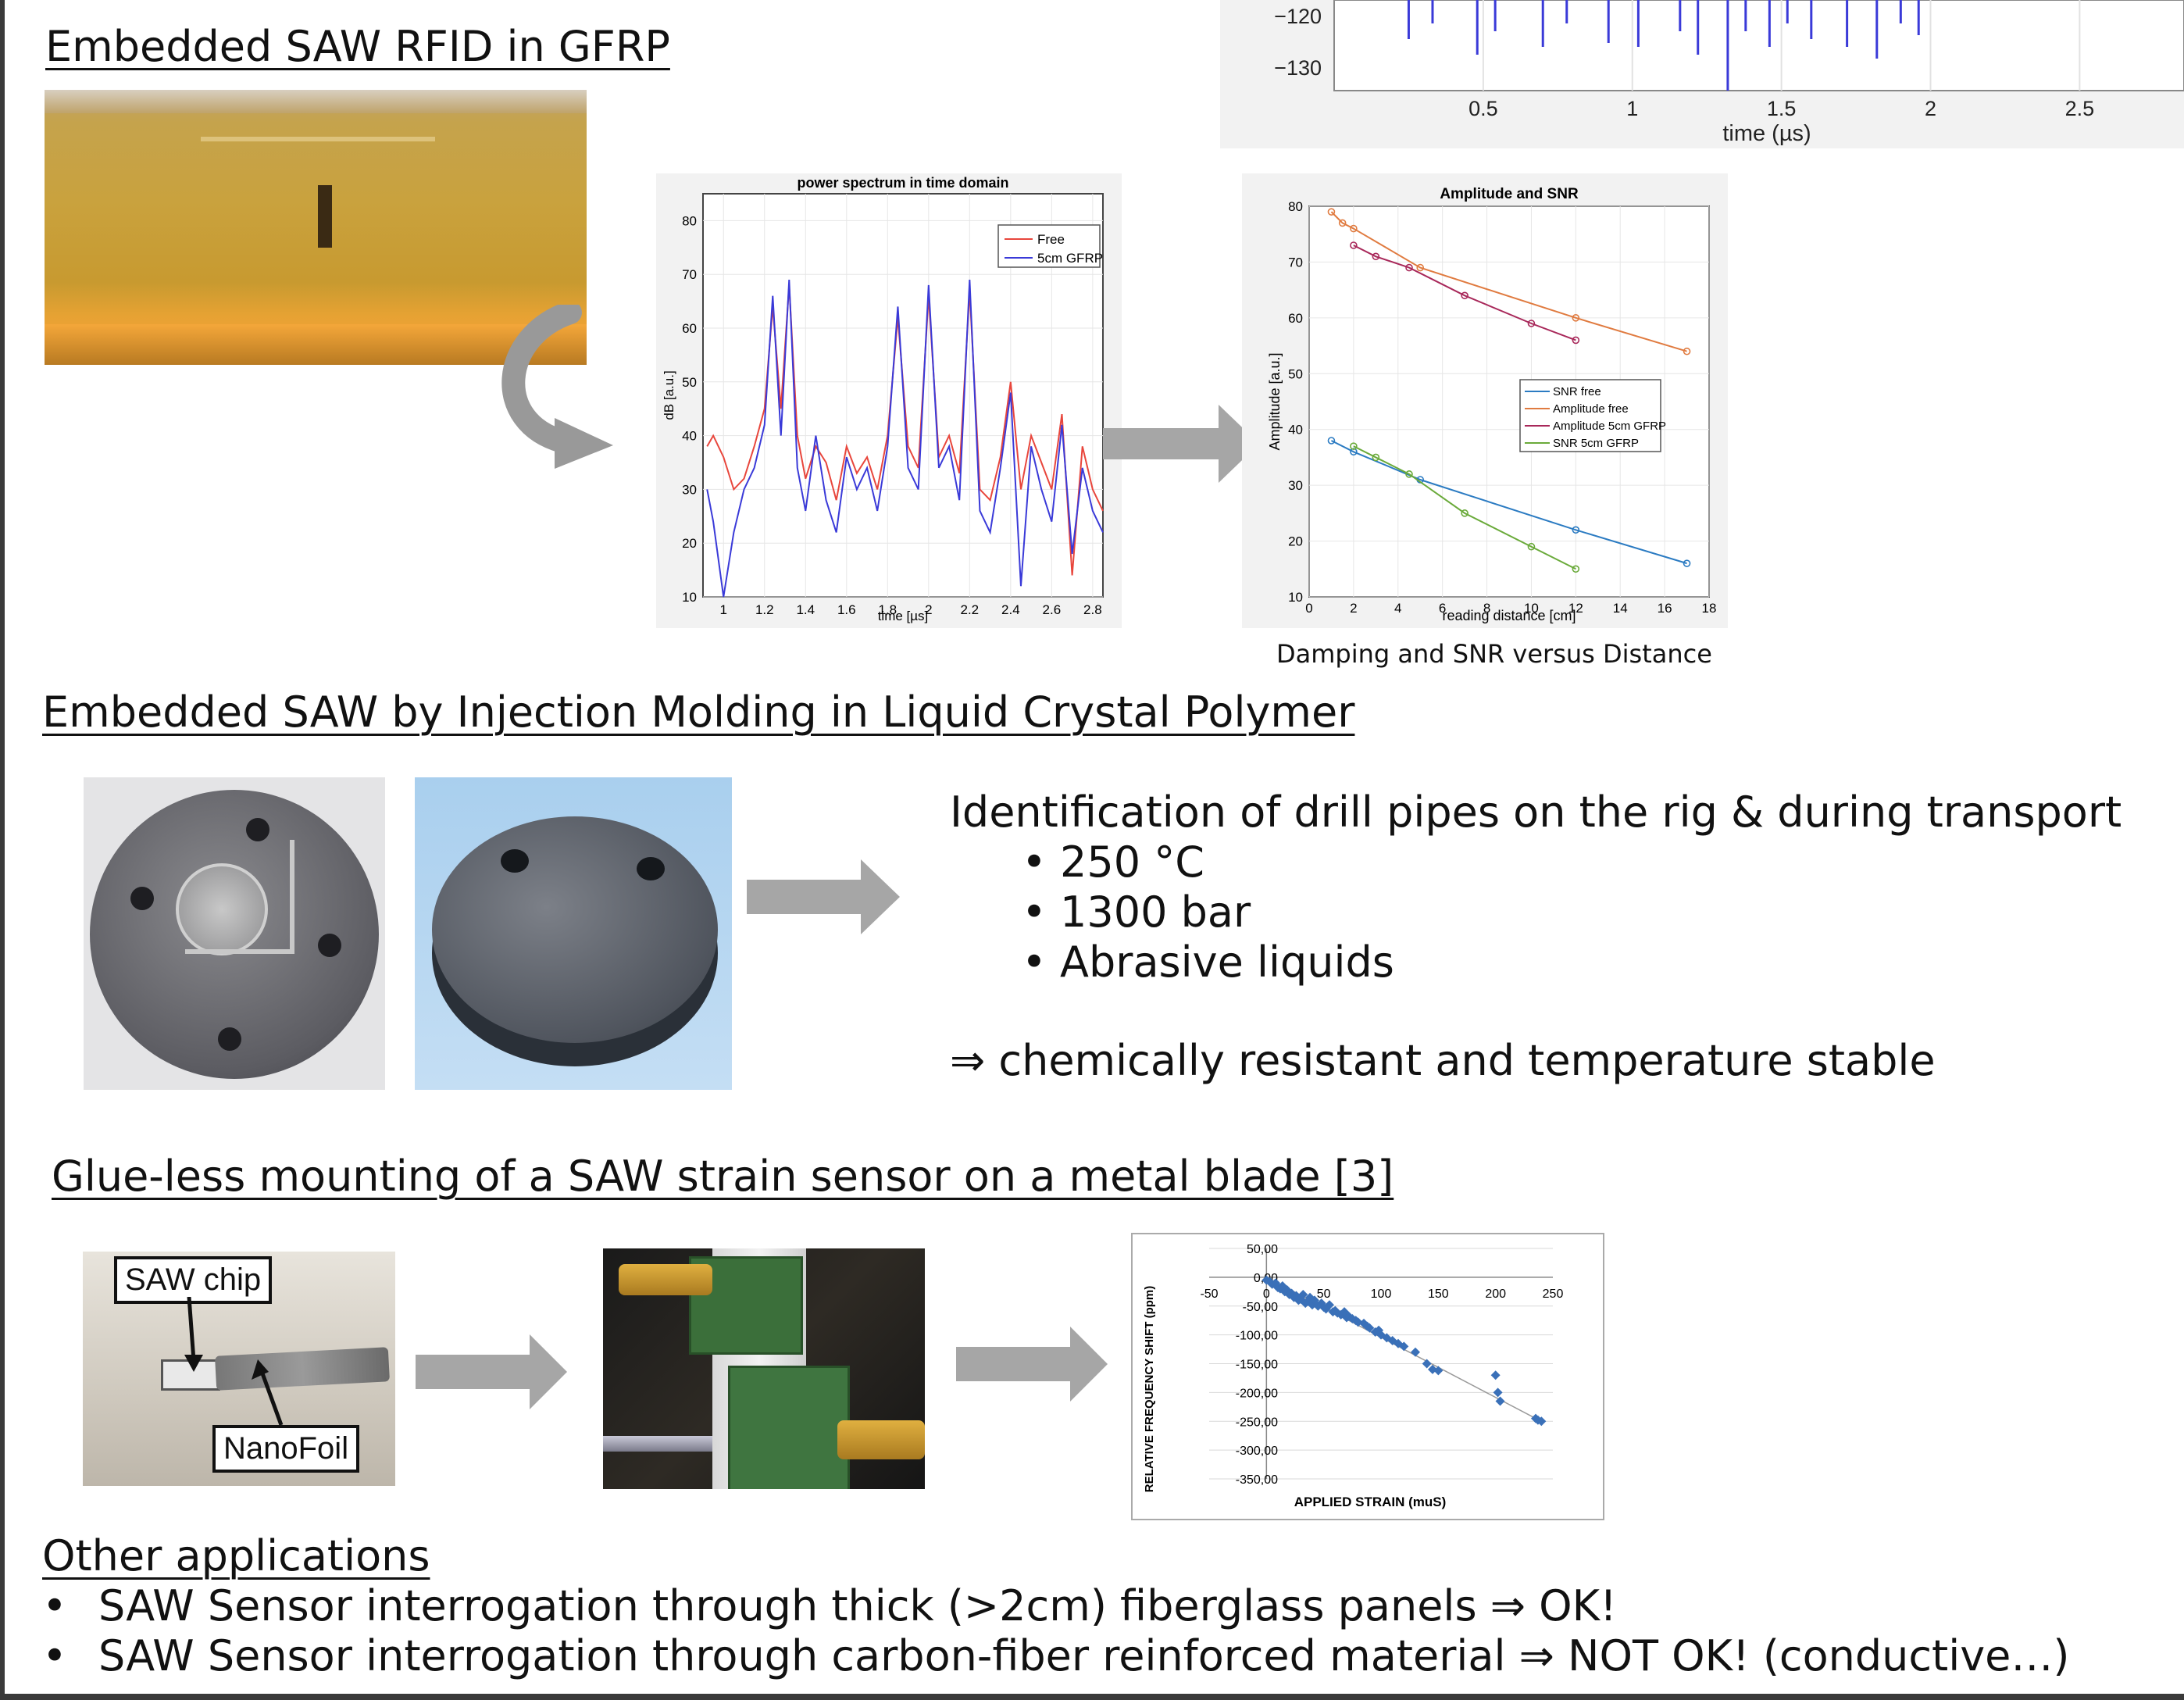 Image resolution: width=2184 pixels, height=1700 pixels. I want to click on pcb-bottom, so click(789, 1427).